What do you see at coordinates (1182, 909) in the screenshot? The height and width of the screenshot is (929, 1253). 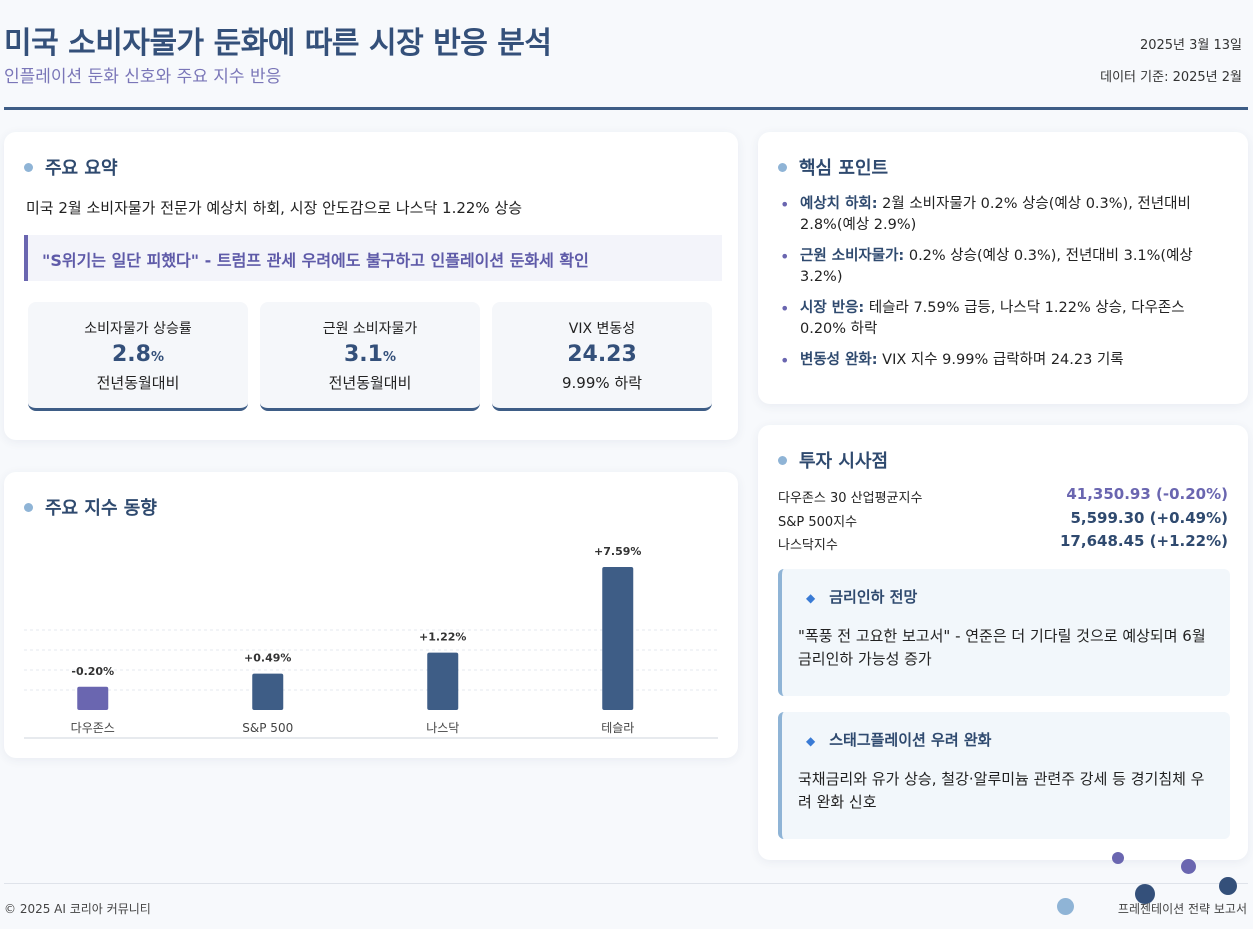 I see `footer-right-text: 프레젠테이션 전략 보고서` at bounding box center [1182, 909].